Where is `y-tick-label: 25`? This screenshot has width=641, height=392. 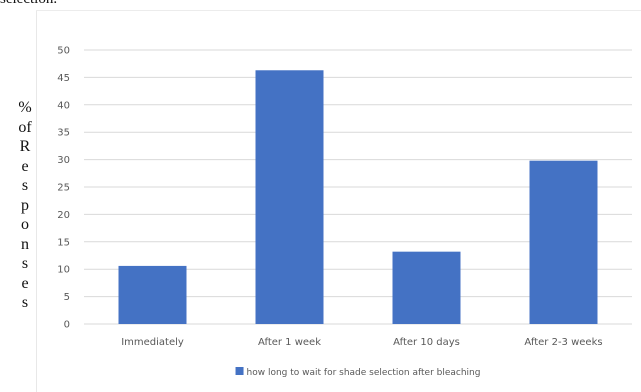 y-tick-label: 25 is located at coordinates (63, 188).